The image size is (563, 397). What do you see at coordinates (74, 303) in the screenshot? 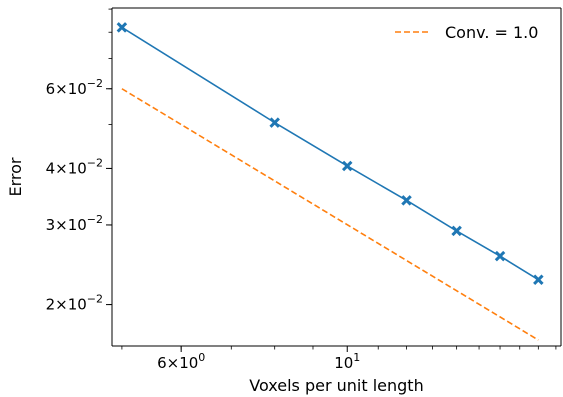
I see `y-tick-label: 2×10⁻²` at bounding box center [74, 303].